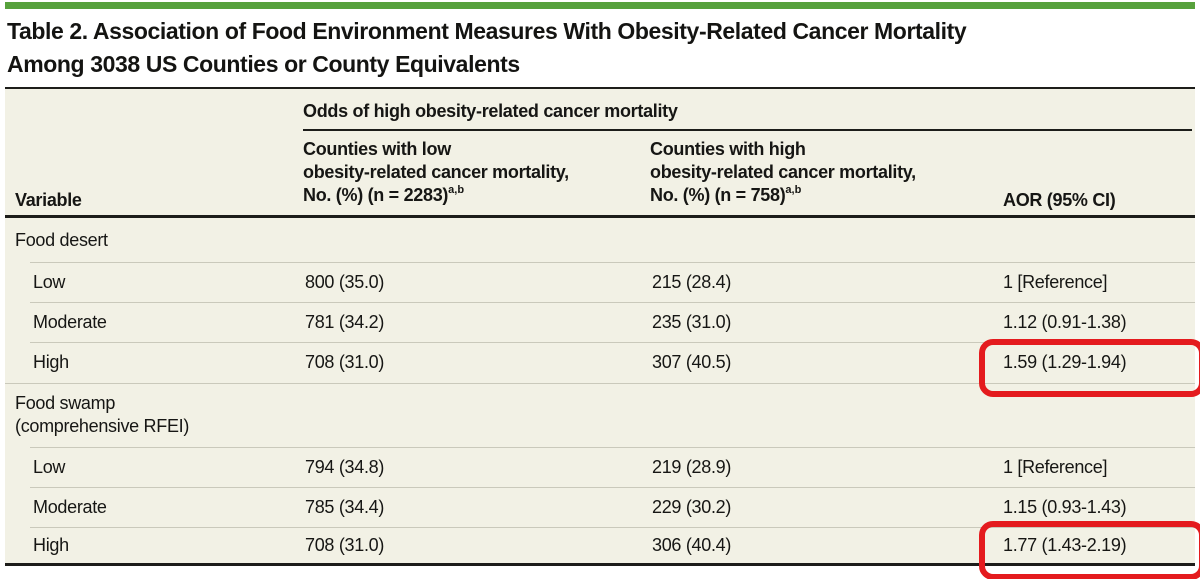 Image resolution: width=1200 pixels, height=579 pixels. Describe the element at coordinates (600, 216) in the screenshot. I see `header-divider-rule` at that location.